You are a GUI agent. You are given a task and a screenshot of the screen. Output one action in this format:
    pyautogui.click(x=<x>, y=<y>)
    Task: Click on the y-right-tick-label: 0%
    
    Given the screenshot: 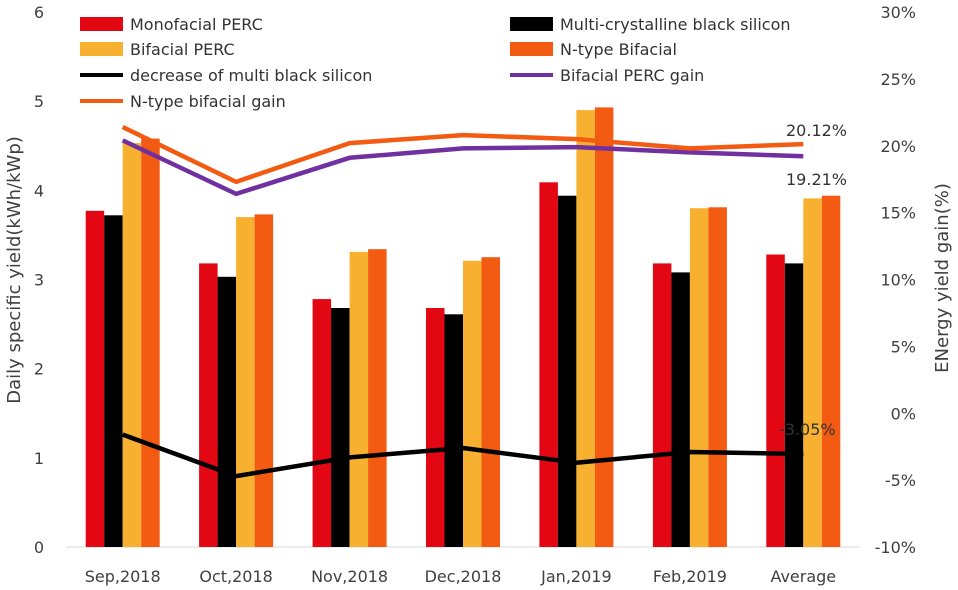 What is the action you would take?
    pyautogui.click(x=903, y=413)
    